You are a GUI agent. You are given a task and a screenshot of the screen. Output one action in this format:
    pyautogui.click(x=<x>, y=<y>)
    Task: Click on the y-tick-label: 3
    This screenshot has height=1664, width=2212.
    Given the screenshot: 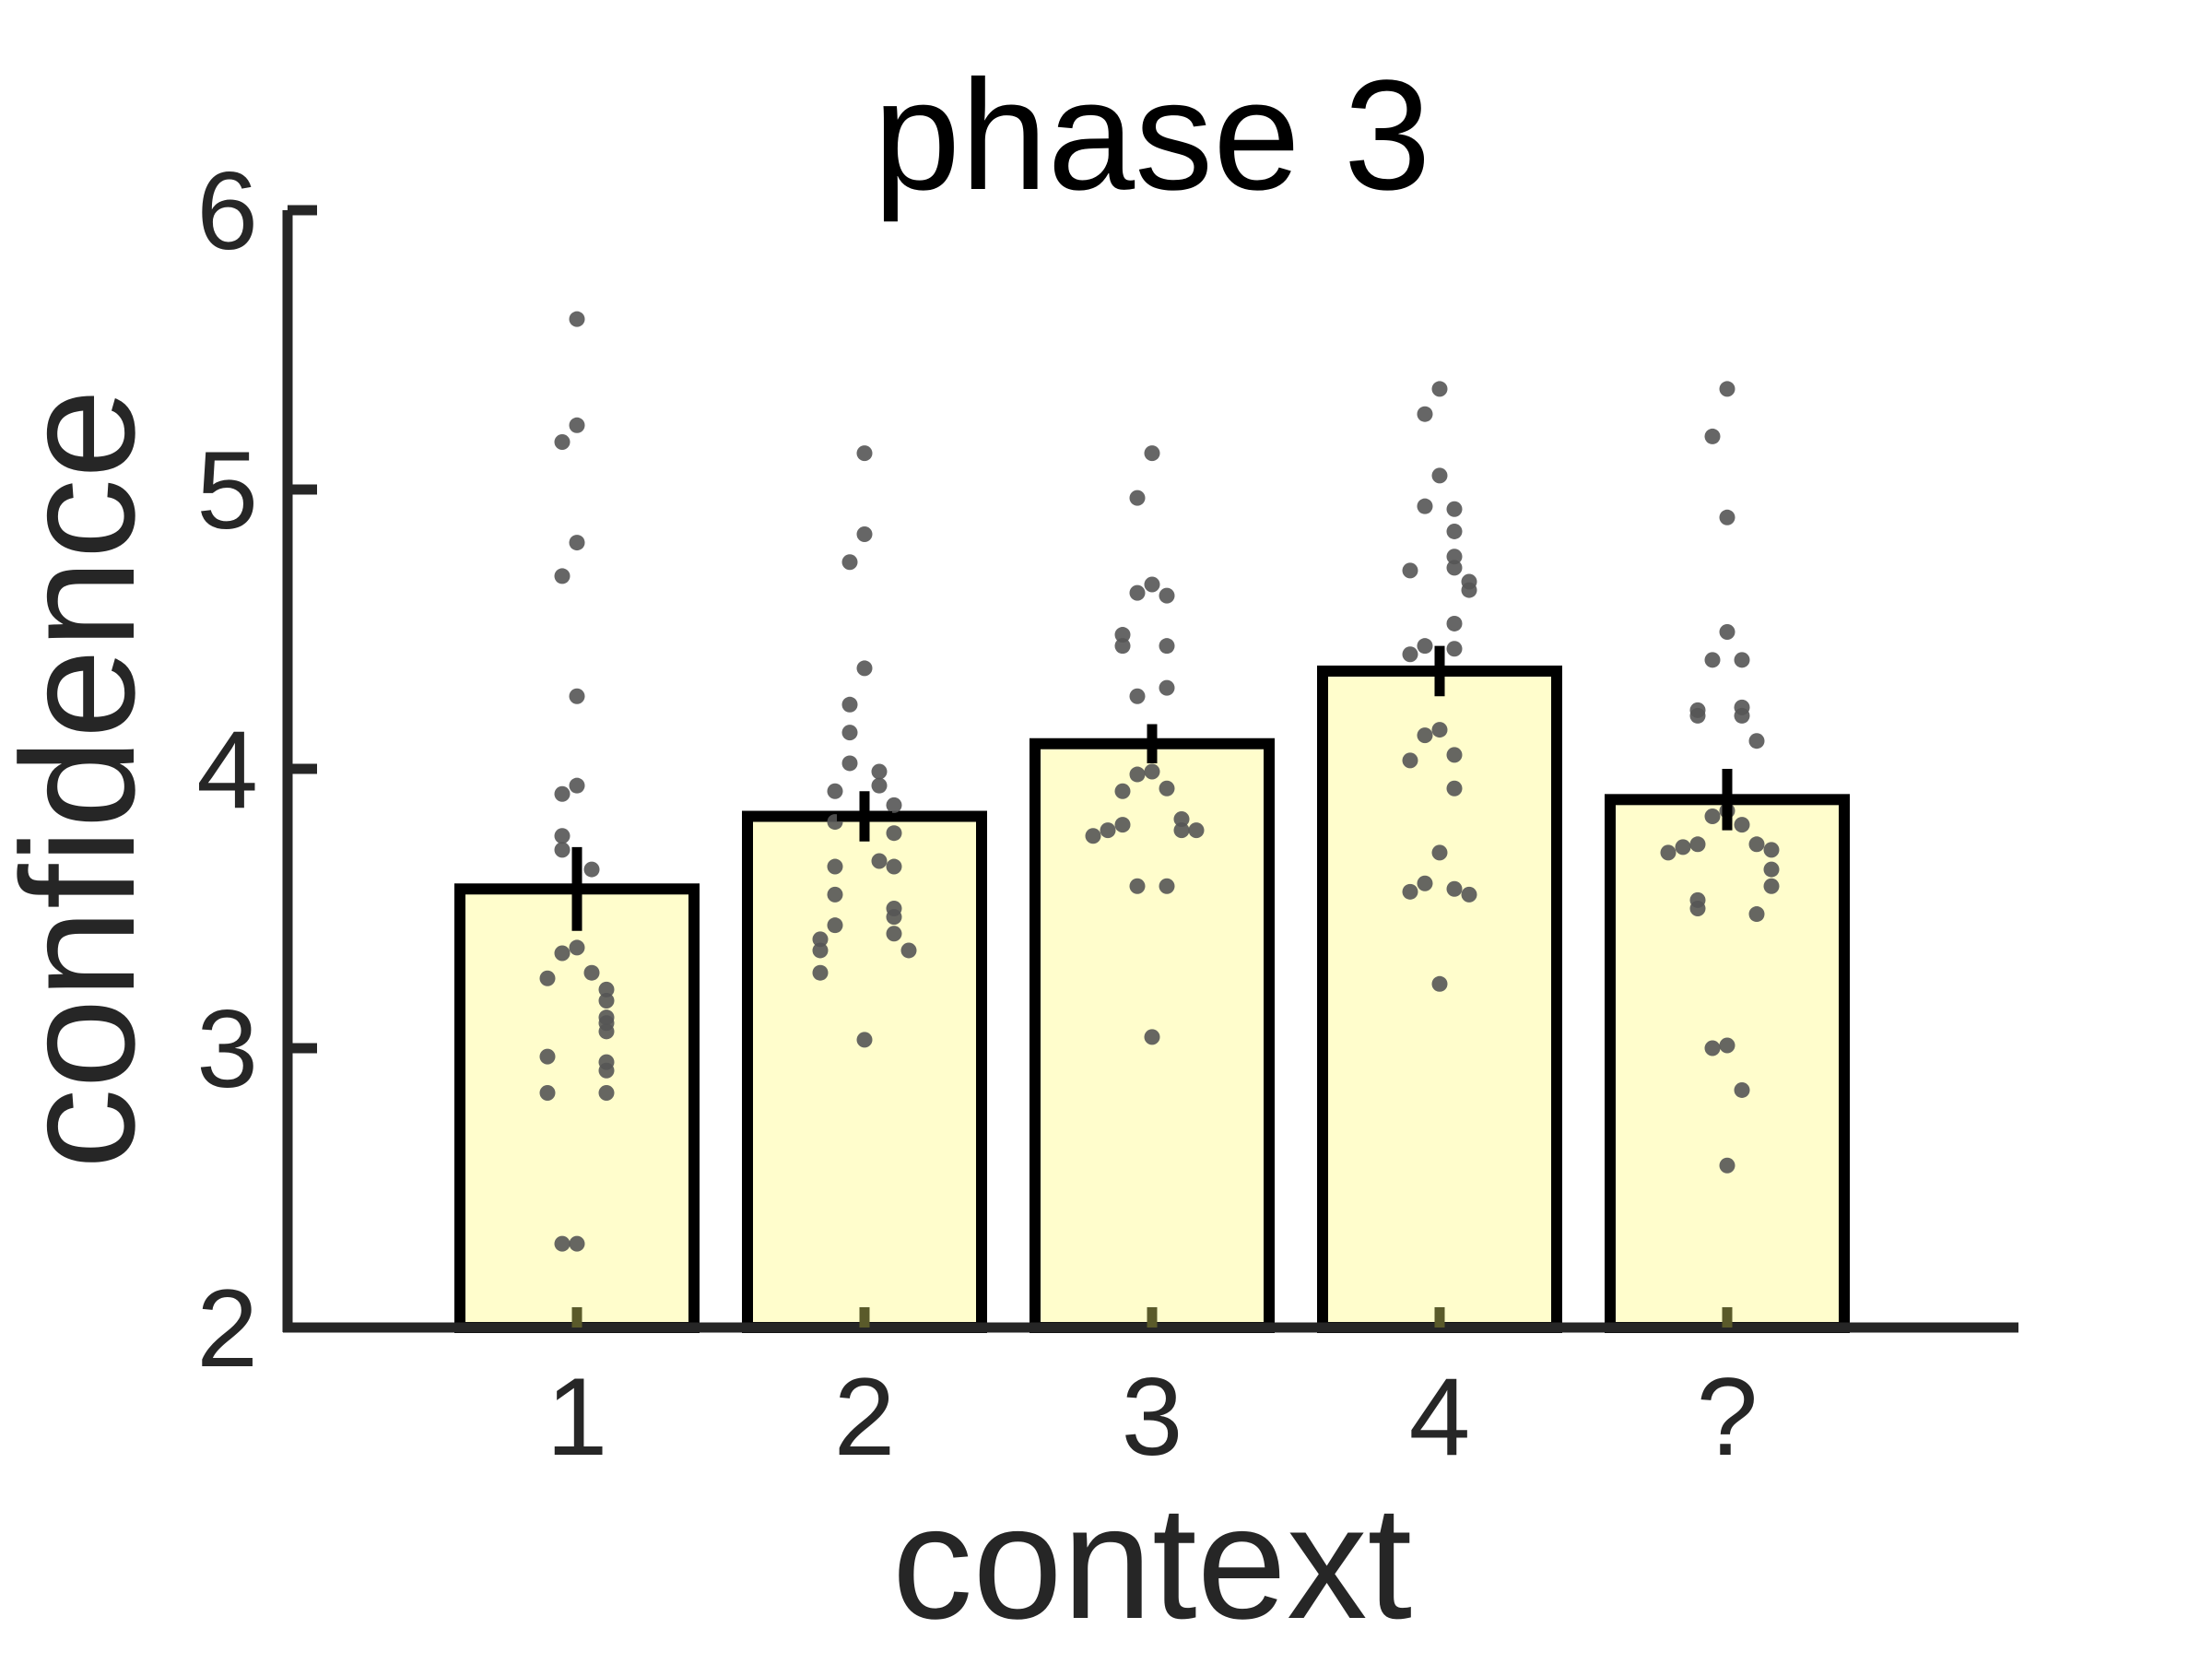 What is the action you would take?
    pyautogui.click(x=227, y=1049)
    